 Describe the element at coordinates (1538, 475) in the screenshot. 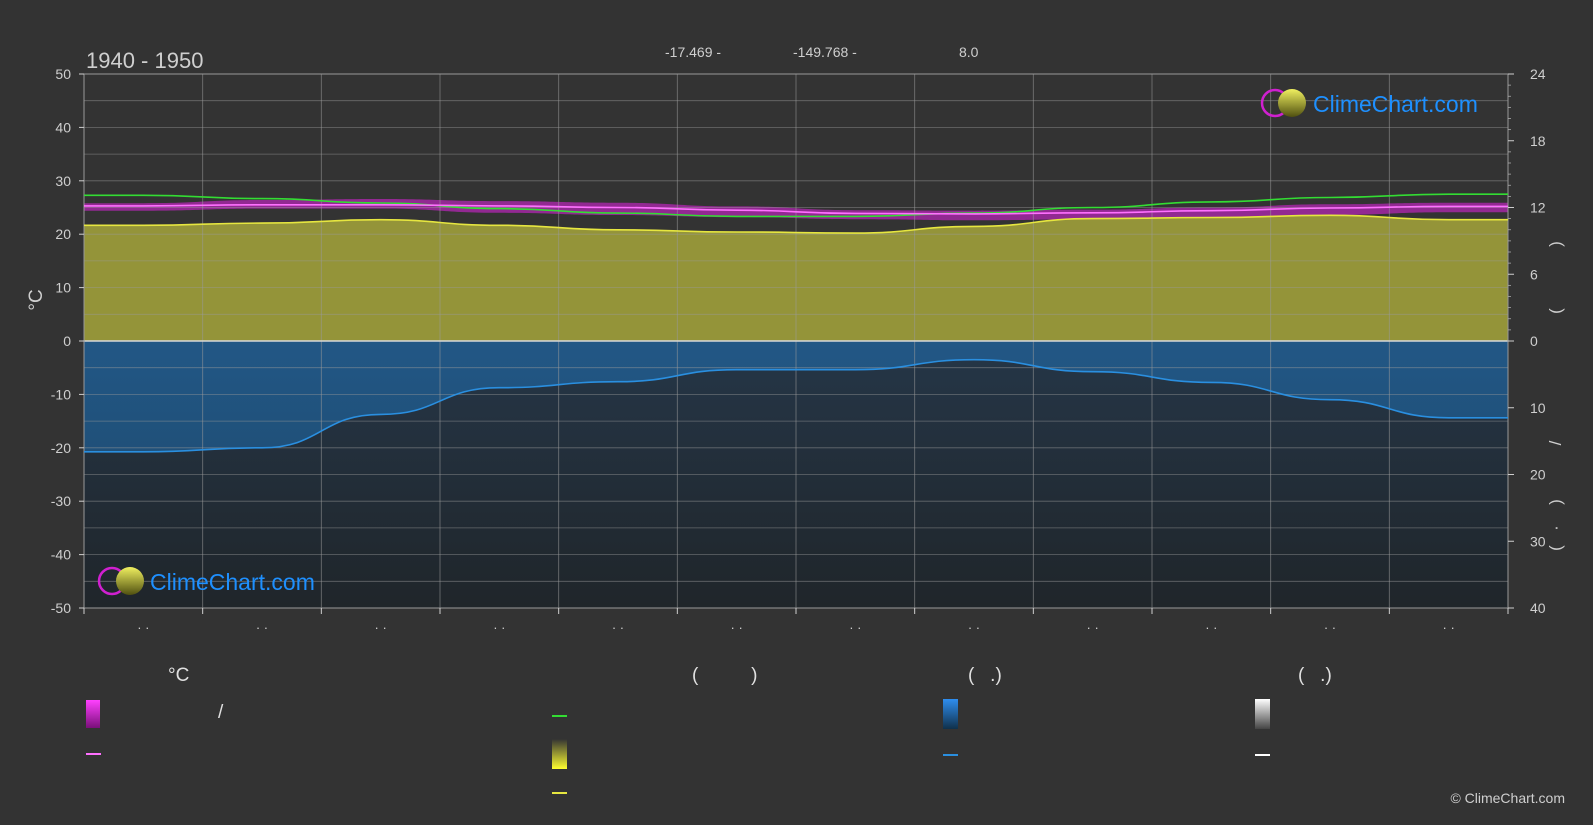

I see `y2-tick-label: 20` at that location.